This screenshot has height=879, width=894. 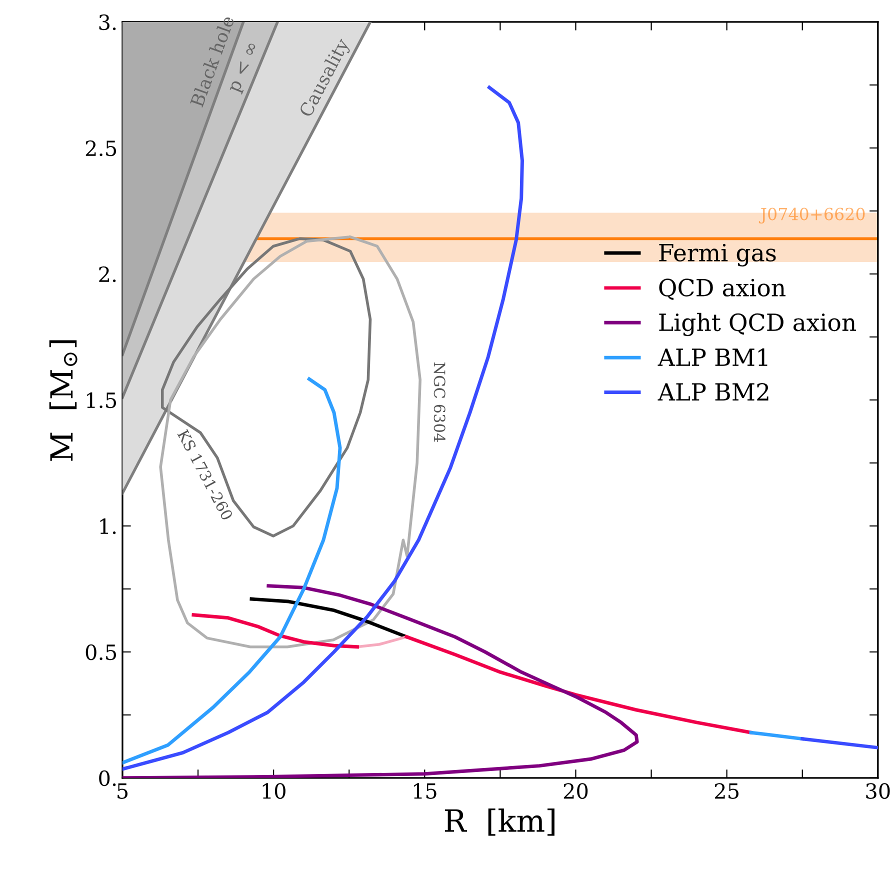 What do you see at coordinates (425, 791) in the screenshot?
I see `x-tick-label: 15` at bounding box center [425, 791].